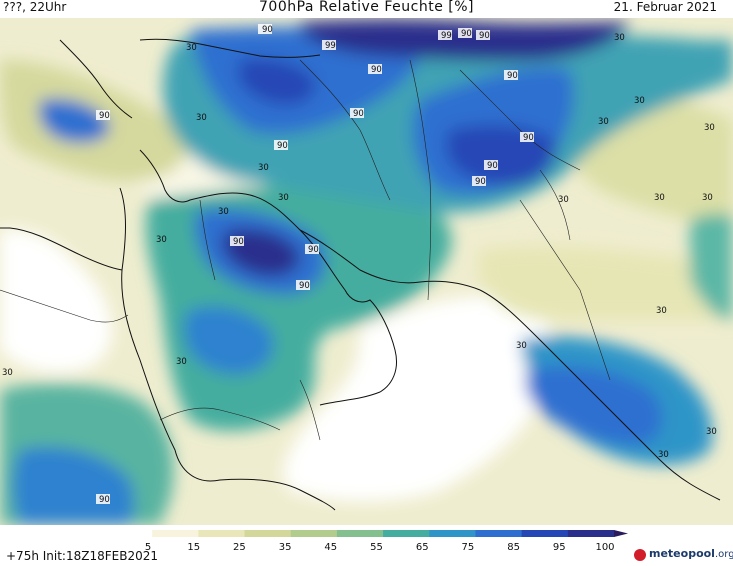 The image size is (733, 566). I want to click on map-title: 700hPa Relative Feuchte [%], so click(366, 7).